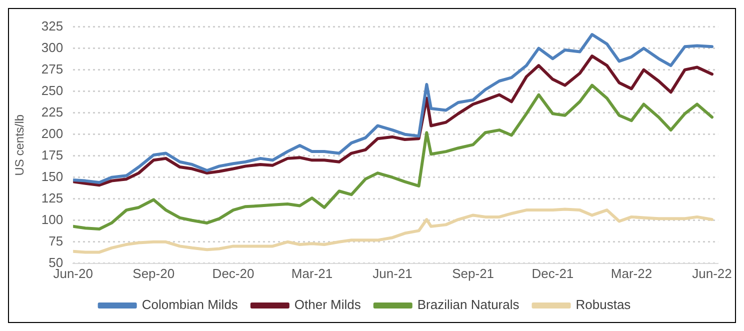 The height and width of the screenshot is (331, 744). I want to click on y-axis-title: US cents/lb, so click(19, 145).